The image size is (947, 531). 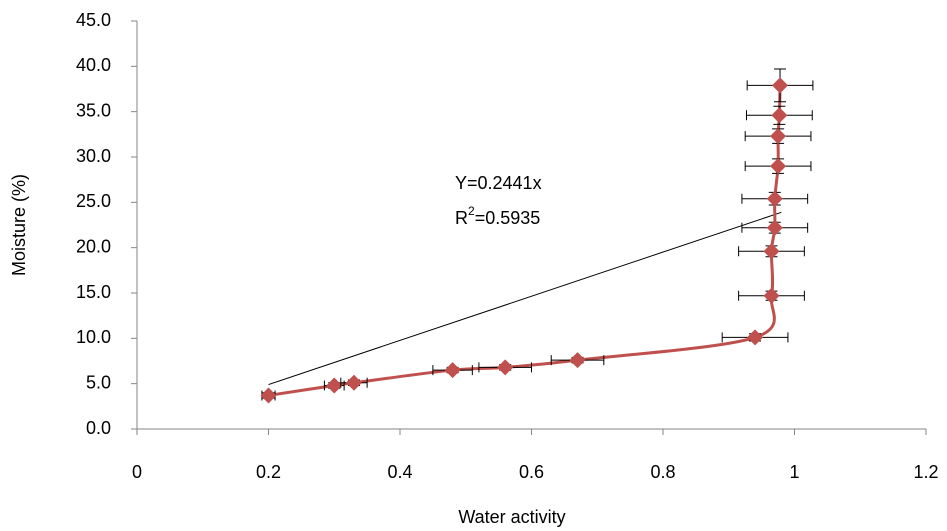 I want to click on y-tick-label: 35.0, so click(x=93, y=110).